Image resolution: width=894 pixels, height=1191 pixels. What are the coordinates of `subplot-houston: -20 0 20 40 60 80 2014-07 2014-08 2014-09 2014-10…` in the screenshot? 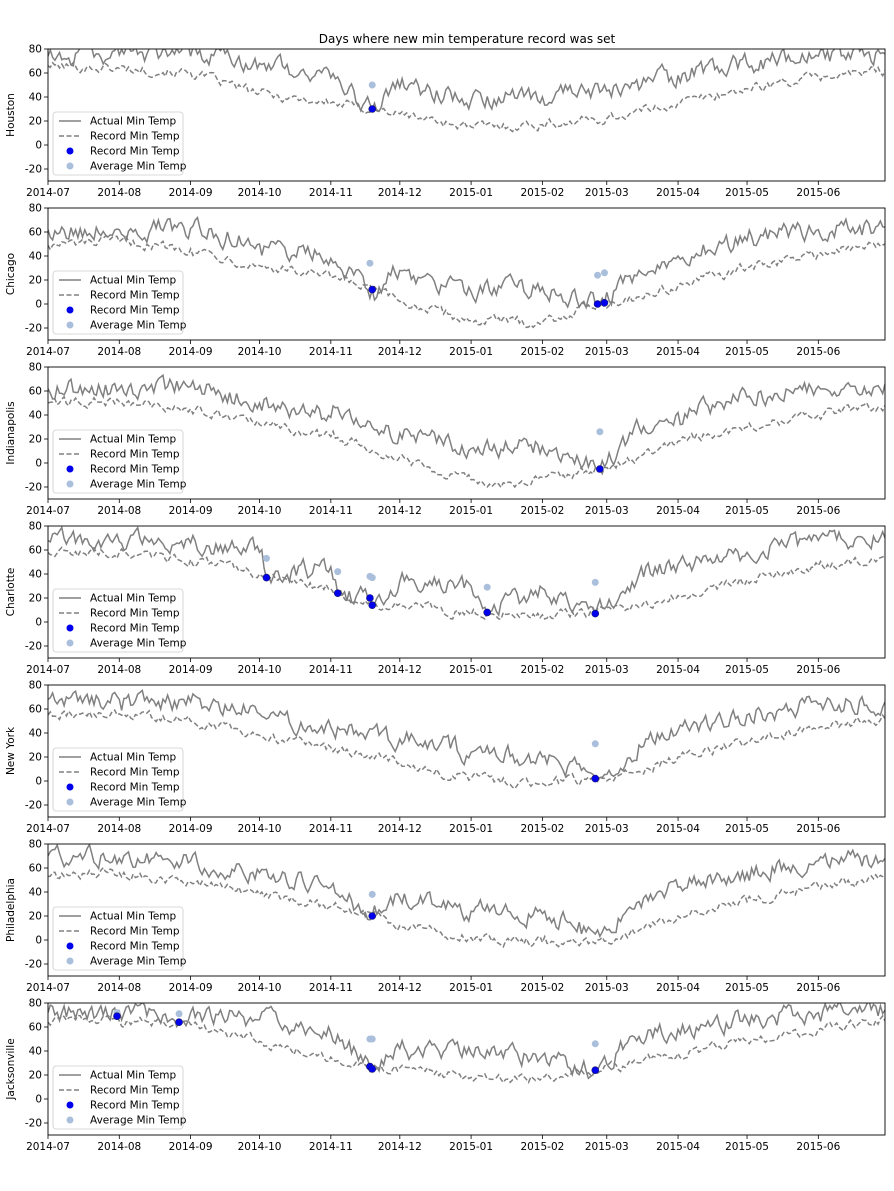 It's located at (445, 121).